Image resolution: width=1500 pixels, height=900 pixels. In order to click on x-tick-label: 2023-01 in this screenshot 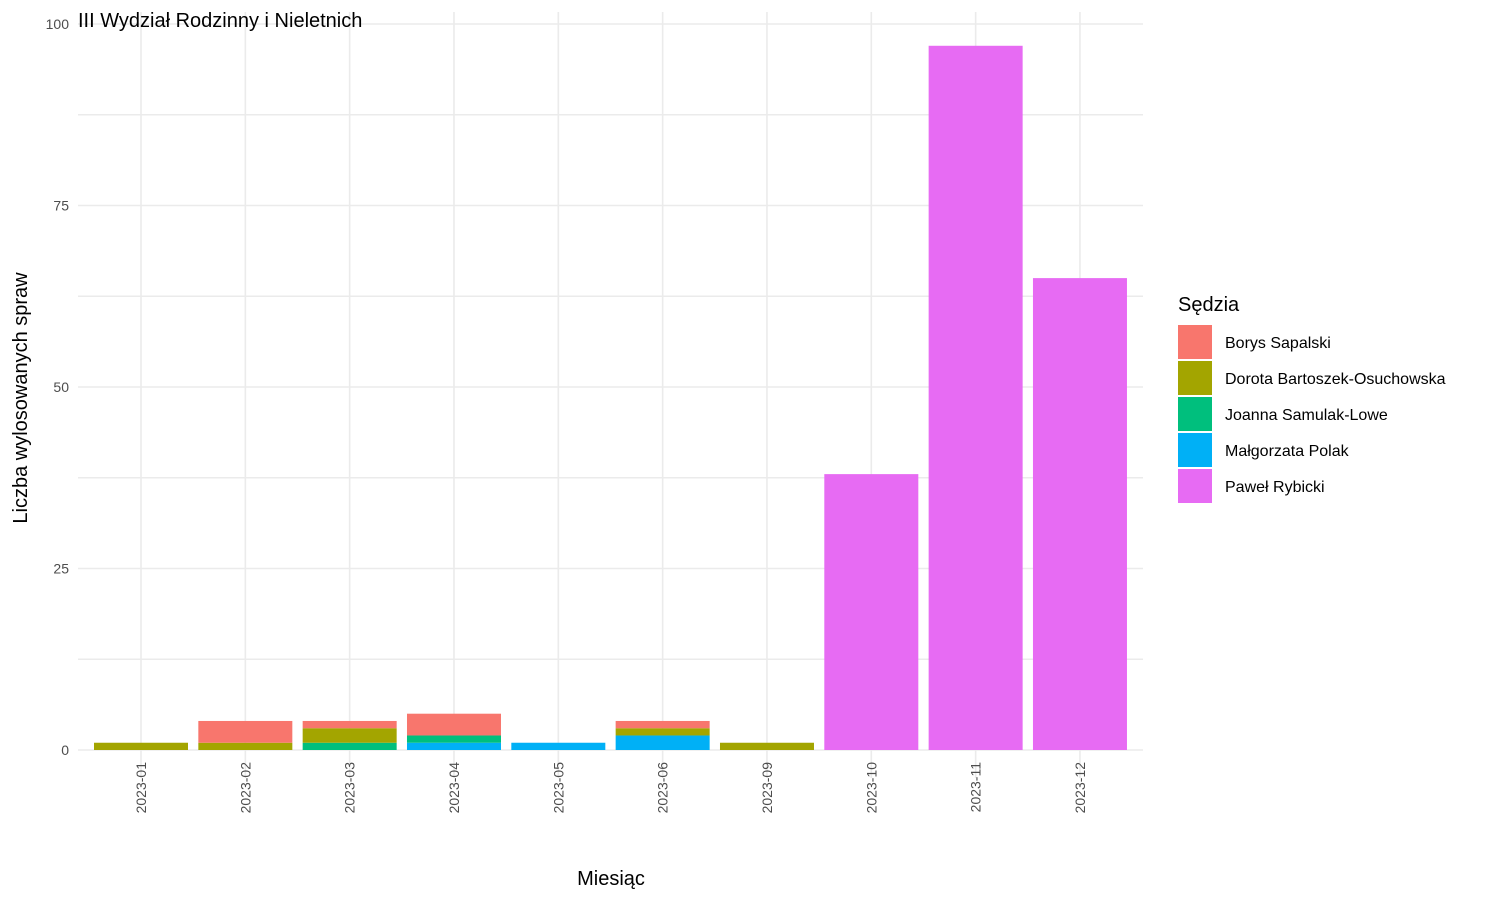, I will do `click(141, 788)`.